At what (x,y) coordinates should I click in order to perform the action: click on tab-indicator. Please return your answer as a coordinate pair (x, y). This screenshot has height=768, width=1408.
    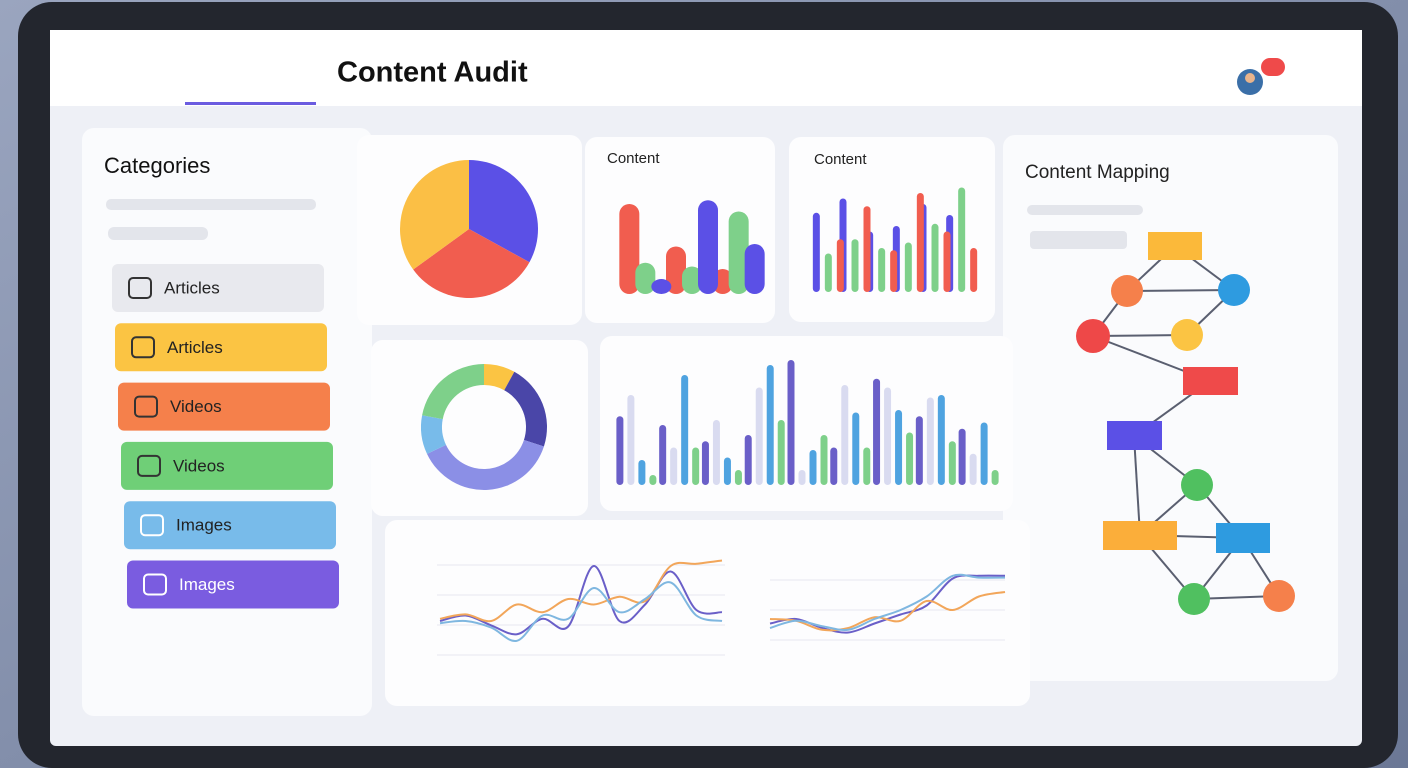
    Looking at the image, I should click on (250, 103).